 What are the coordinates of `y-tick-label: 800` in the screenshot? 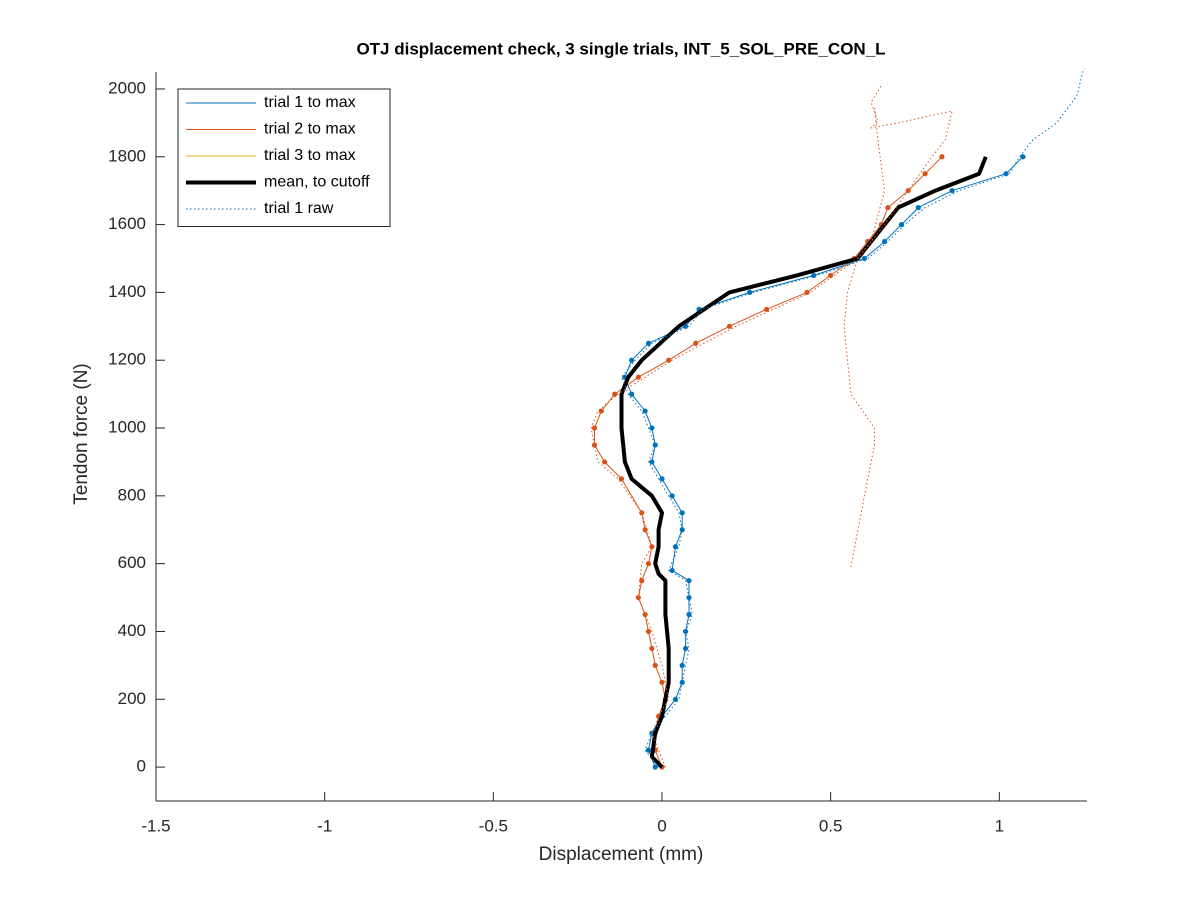 It's located at (132, 494).